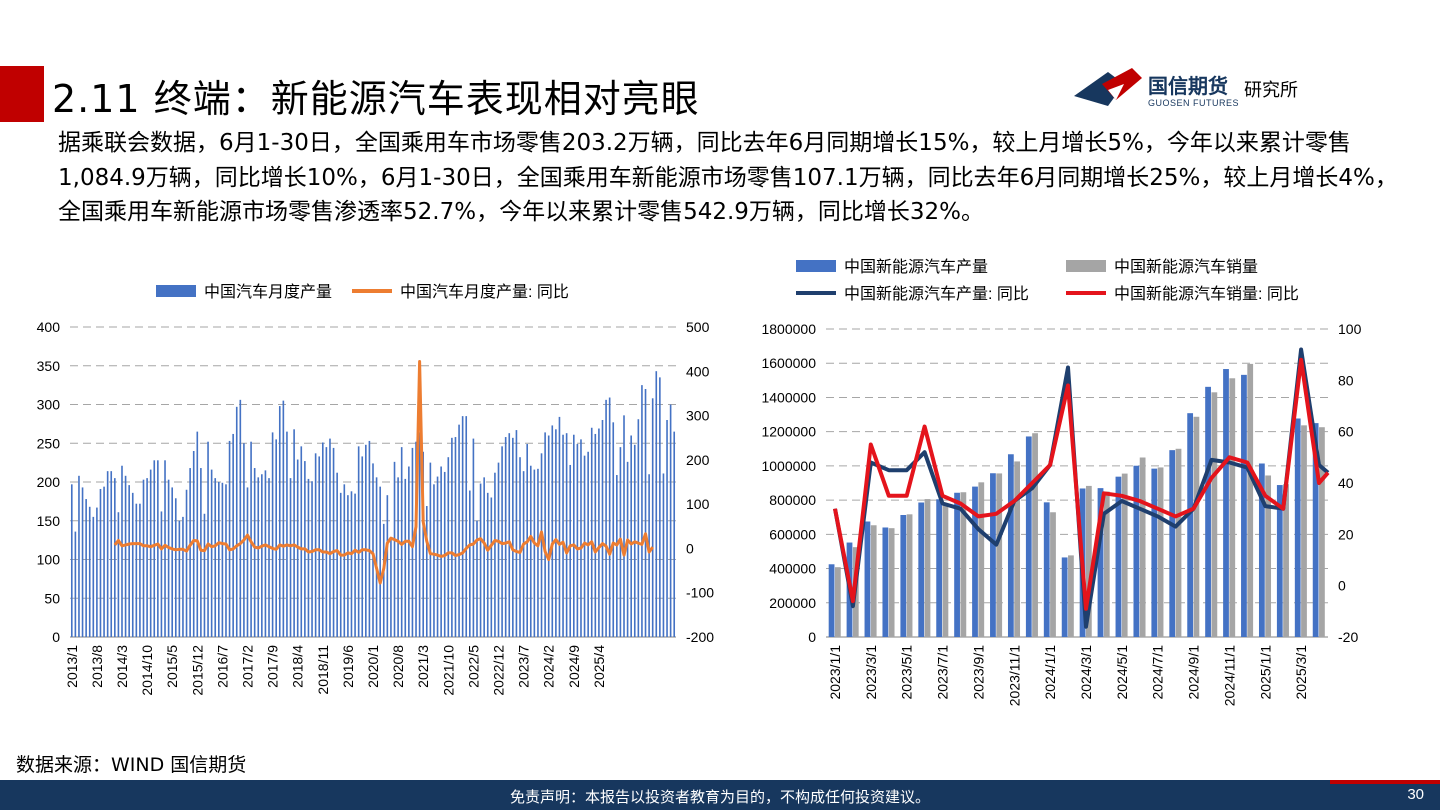 The width and height of the screenshot is (1440, 810). Describe the element at coordinates (222, 666) in the screenshot. I see `x-tick-label: 2016/7` at that location.